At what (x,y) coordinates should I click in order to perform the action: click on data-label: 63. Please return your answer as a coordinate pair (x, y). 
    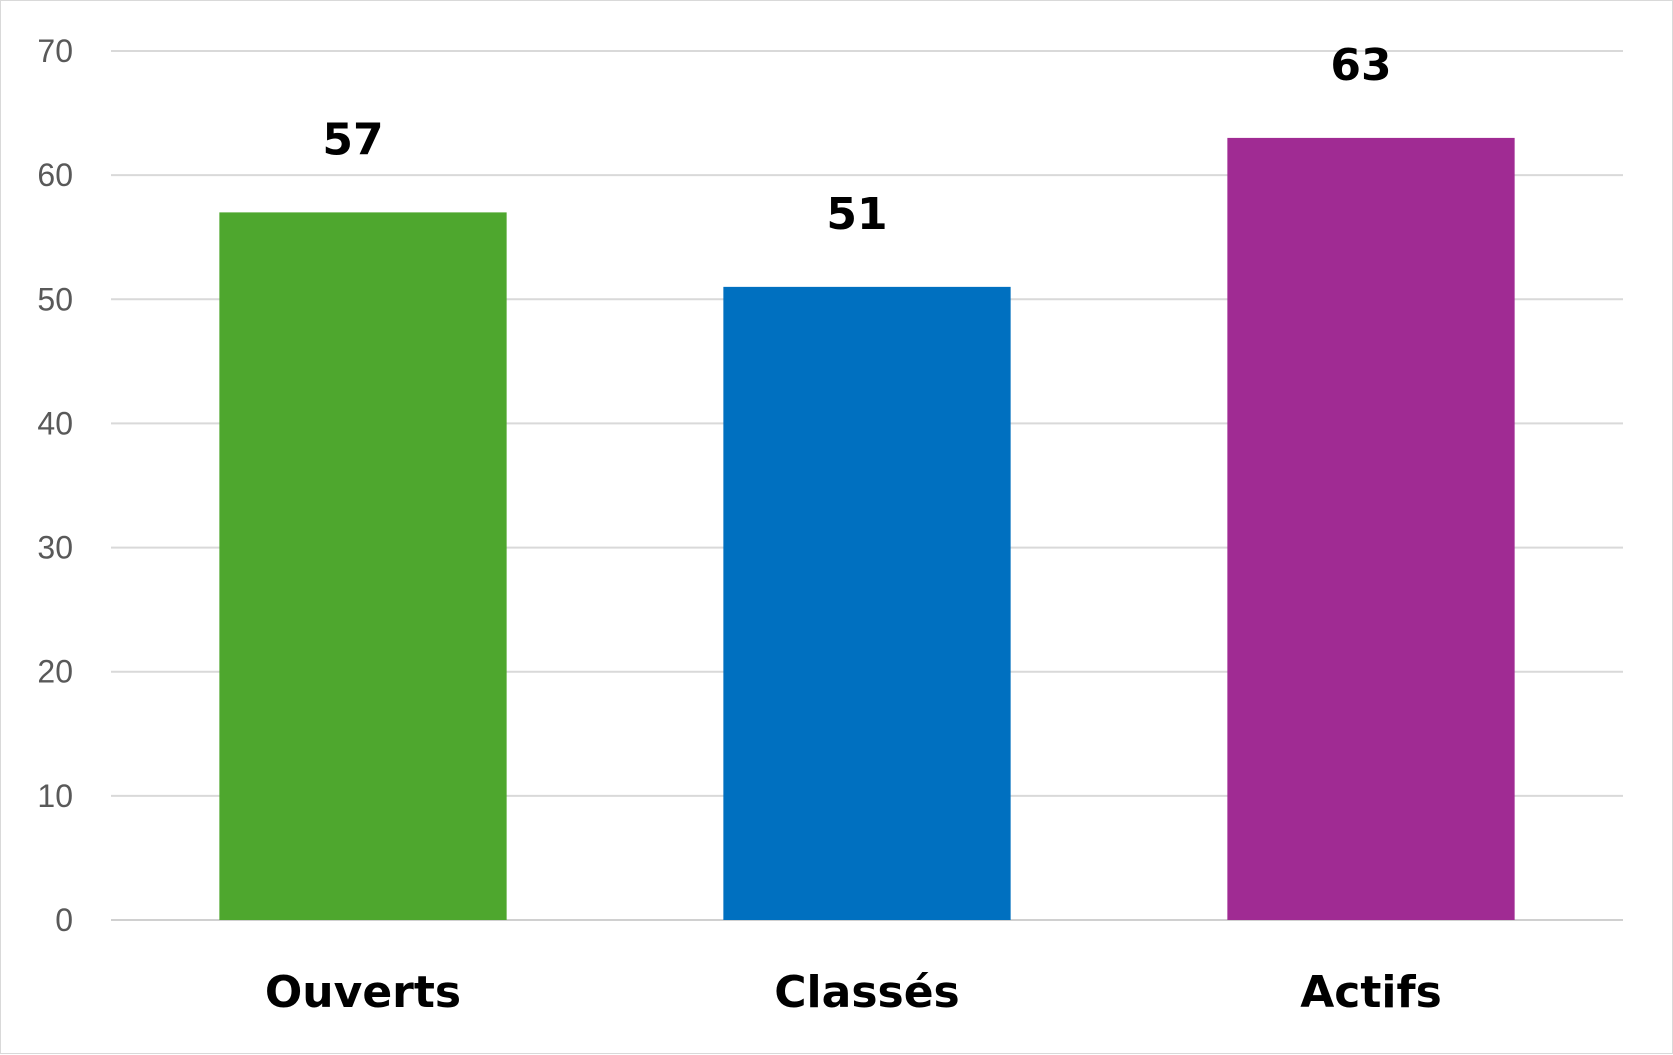
    Looking at the image, I should click on (1360, 65).